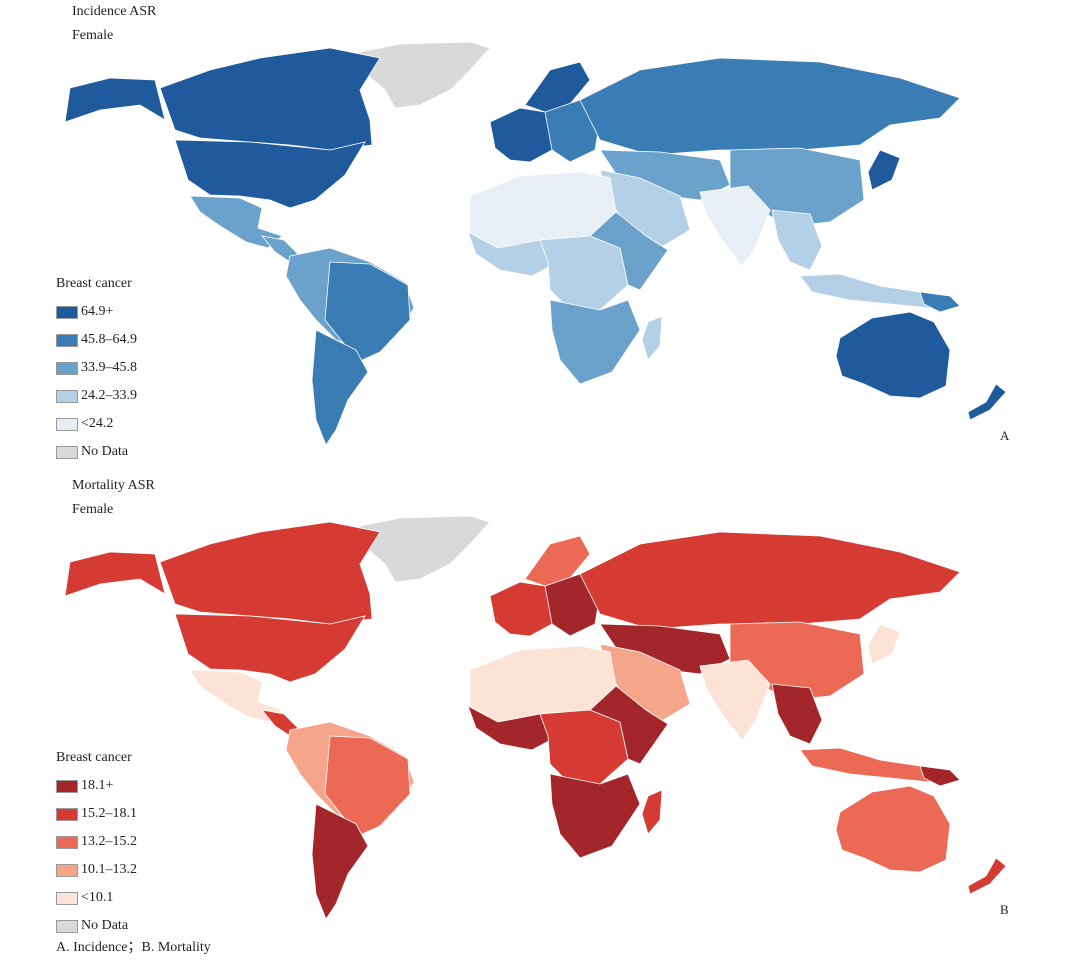 The width and height of the screenshot is (1080, 961). I want to click on legend-label: 15.2–18.1, so click(109, 813).